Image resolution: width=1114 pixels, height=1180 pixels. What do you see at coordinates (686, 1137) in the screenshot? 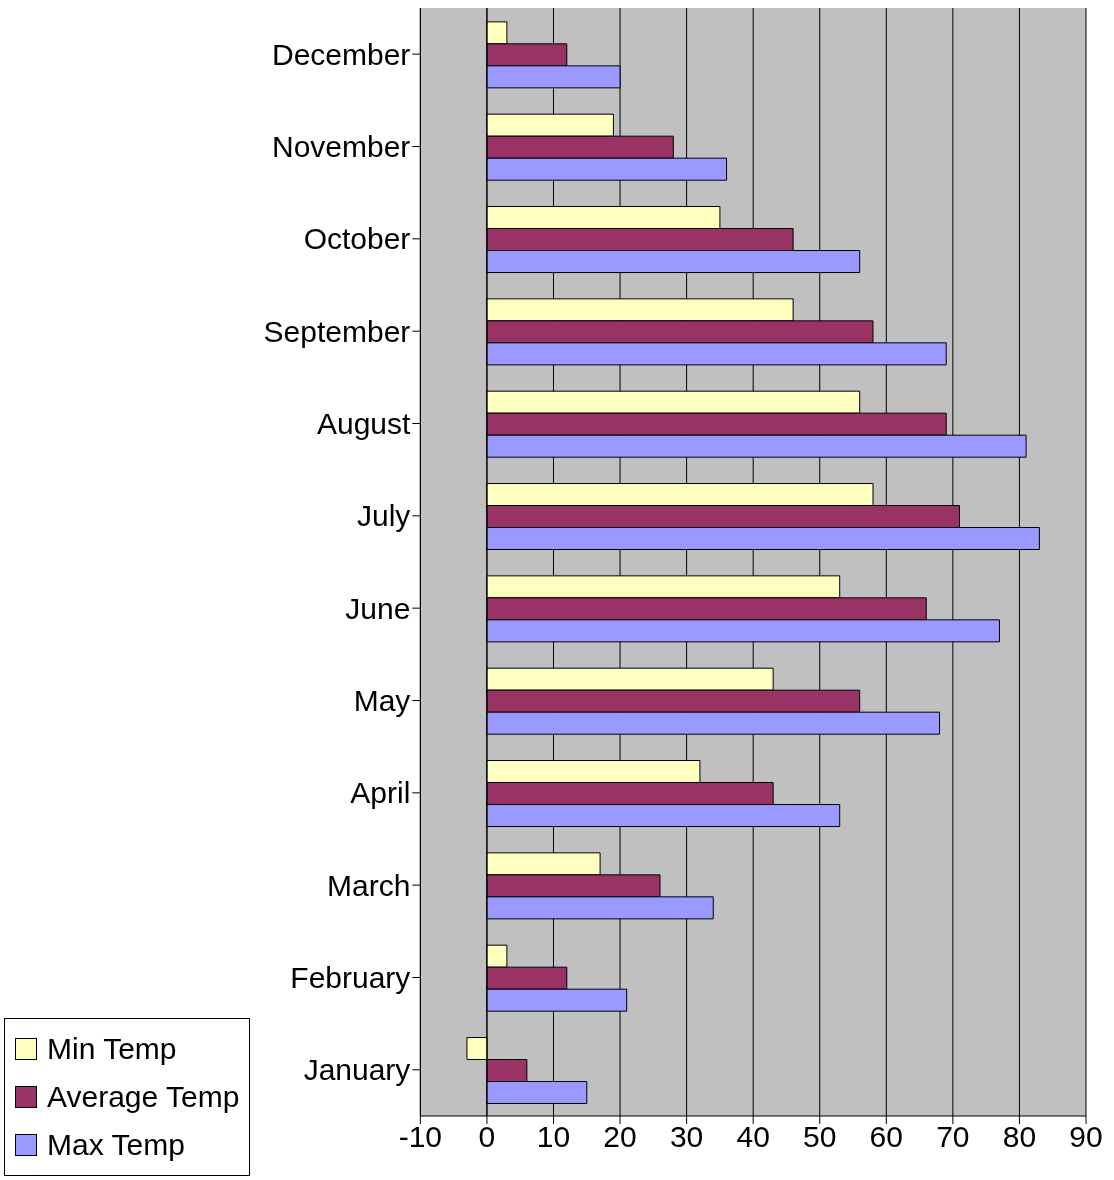
I see `x-tick-label: 30` at bounding box center [686, 1137].